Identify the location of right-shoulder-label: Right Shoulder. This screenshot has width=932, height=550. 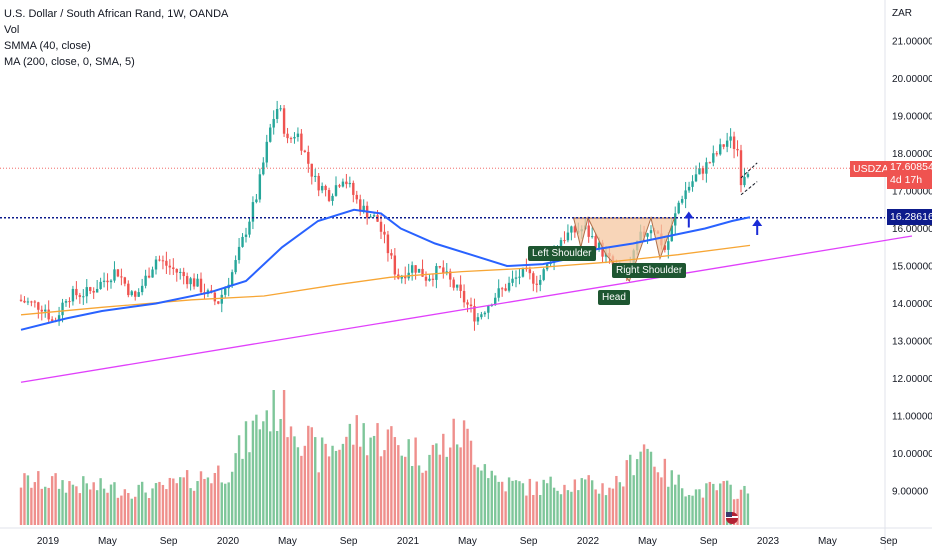
(649, 270).